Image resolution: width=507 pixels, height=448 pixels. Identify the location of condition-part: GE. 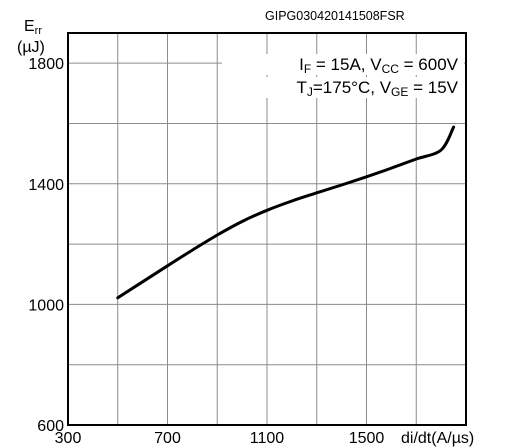
(399, 92).